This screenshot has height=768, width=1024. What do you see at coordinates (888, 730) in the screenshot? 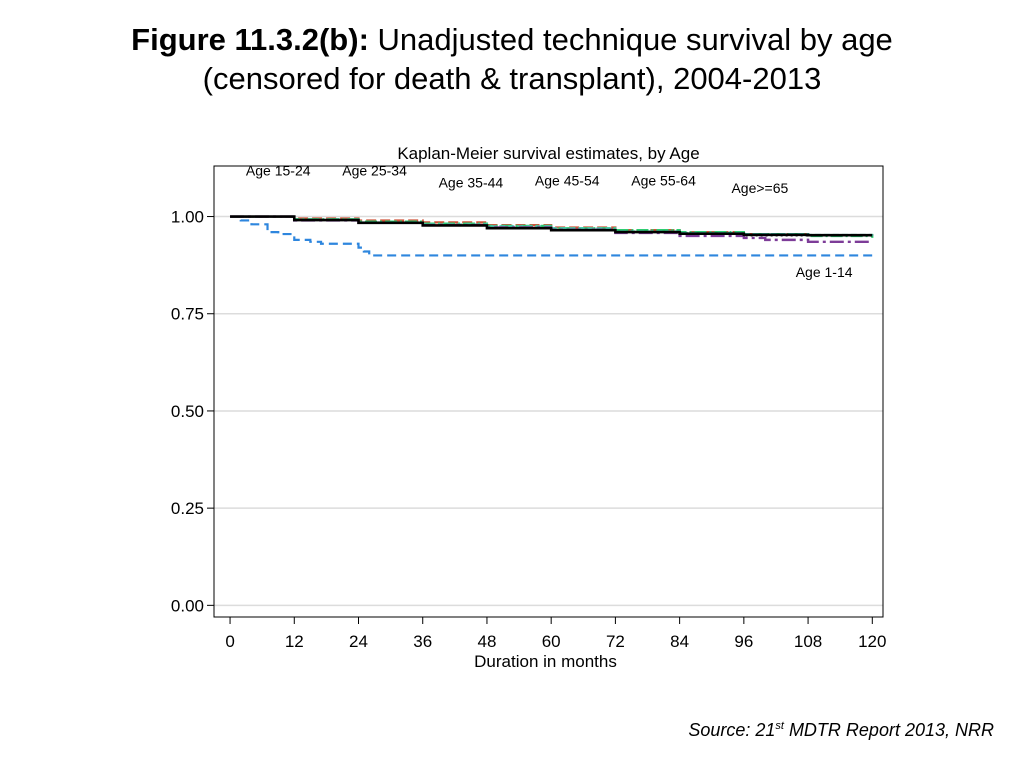
I see `source-suffix: MDTR Report 2013, NRR` at bounding box center [888, 730].